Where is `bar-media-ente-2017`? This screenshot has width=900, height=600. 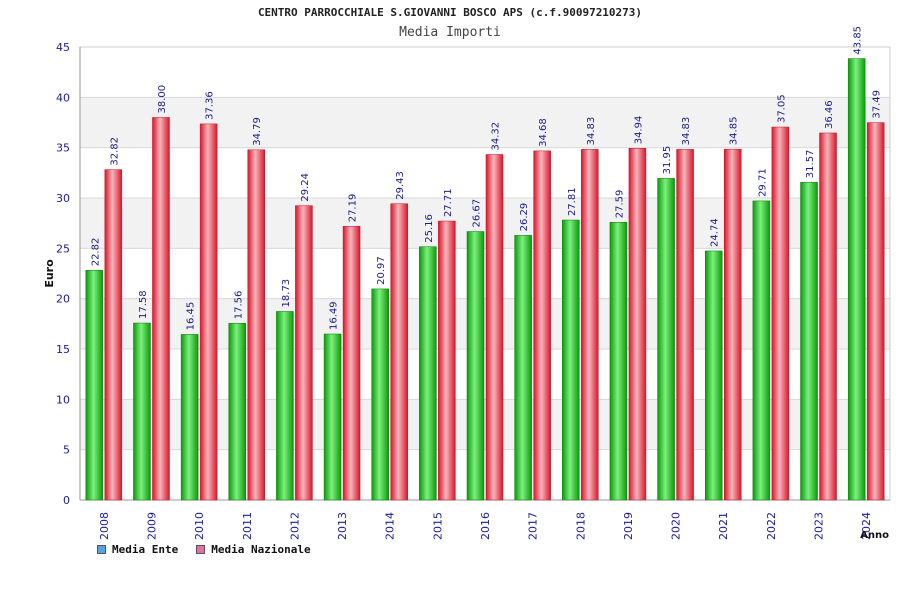
bar-media-ente-2017 is located at coordinates (523, 368).